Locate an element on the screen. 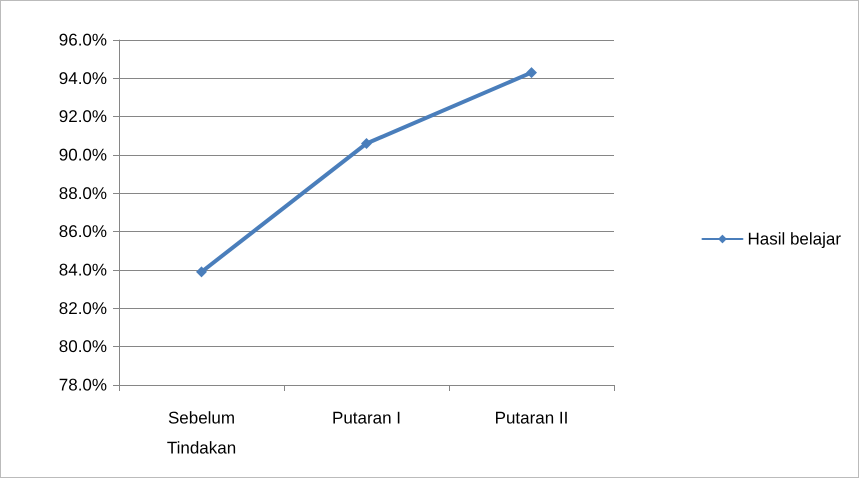 The width and height of the screenshot is (859, 478). y-tick-label: 90.0% is located at coordinates (82, 155).